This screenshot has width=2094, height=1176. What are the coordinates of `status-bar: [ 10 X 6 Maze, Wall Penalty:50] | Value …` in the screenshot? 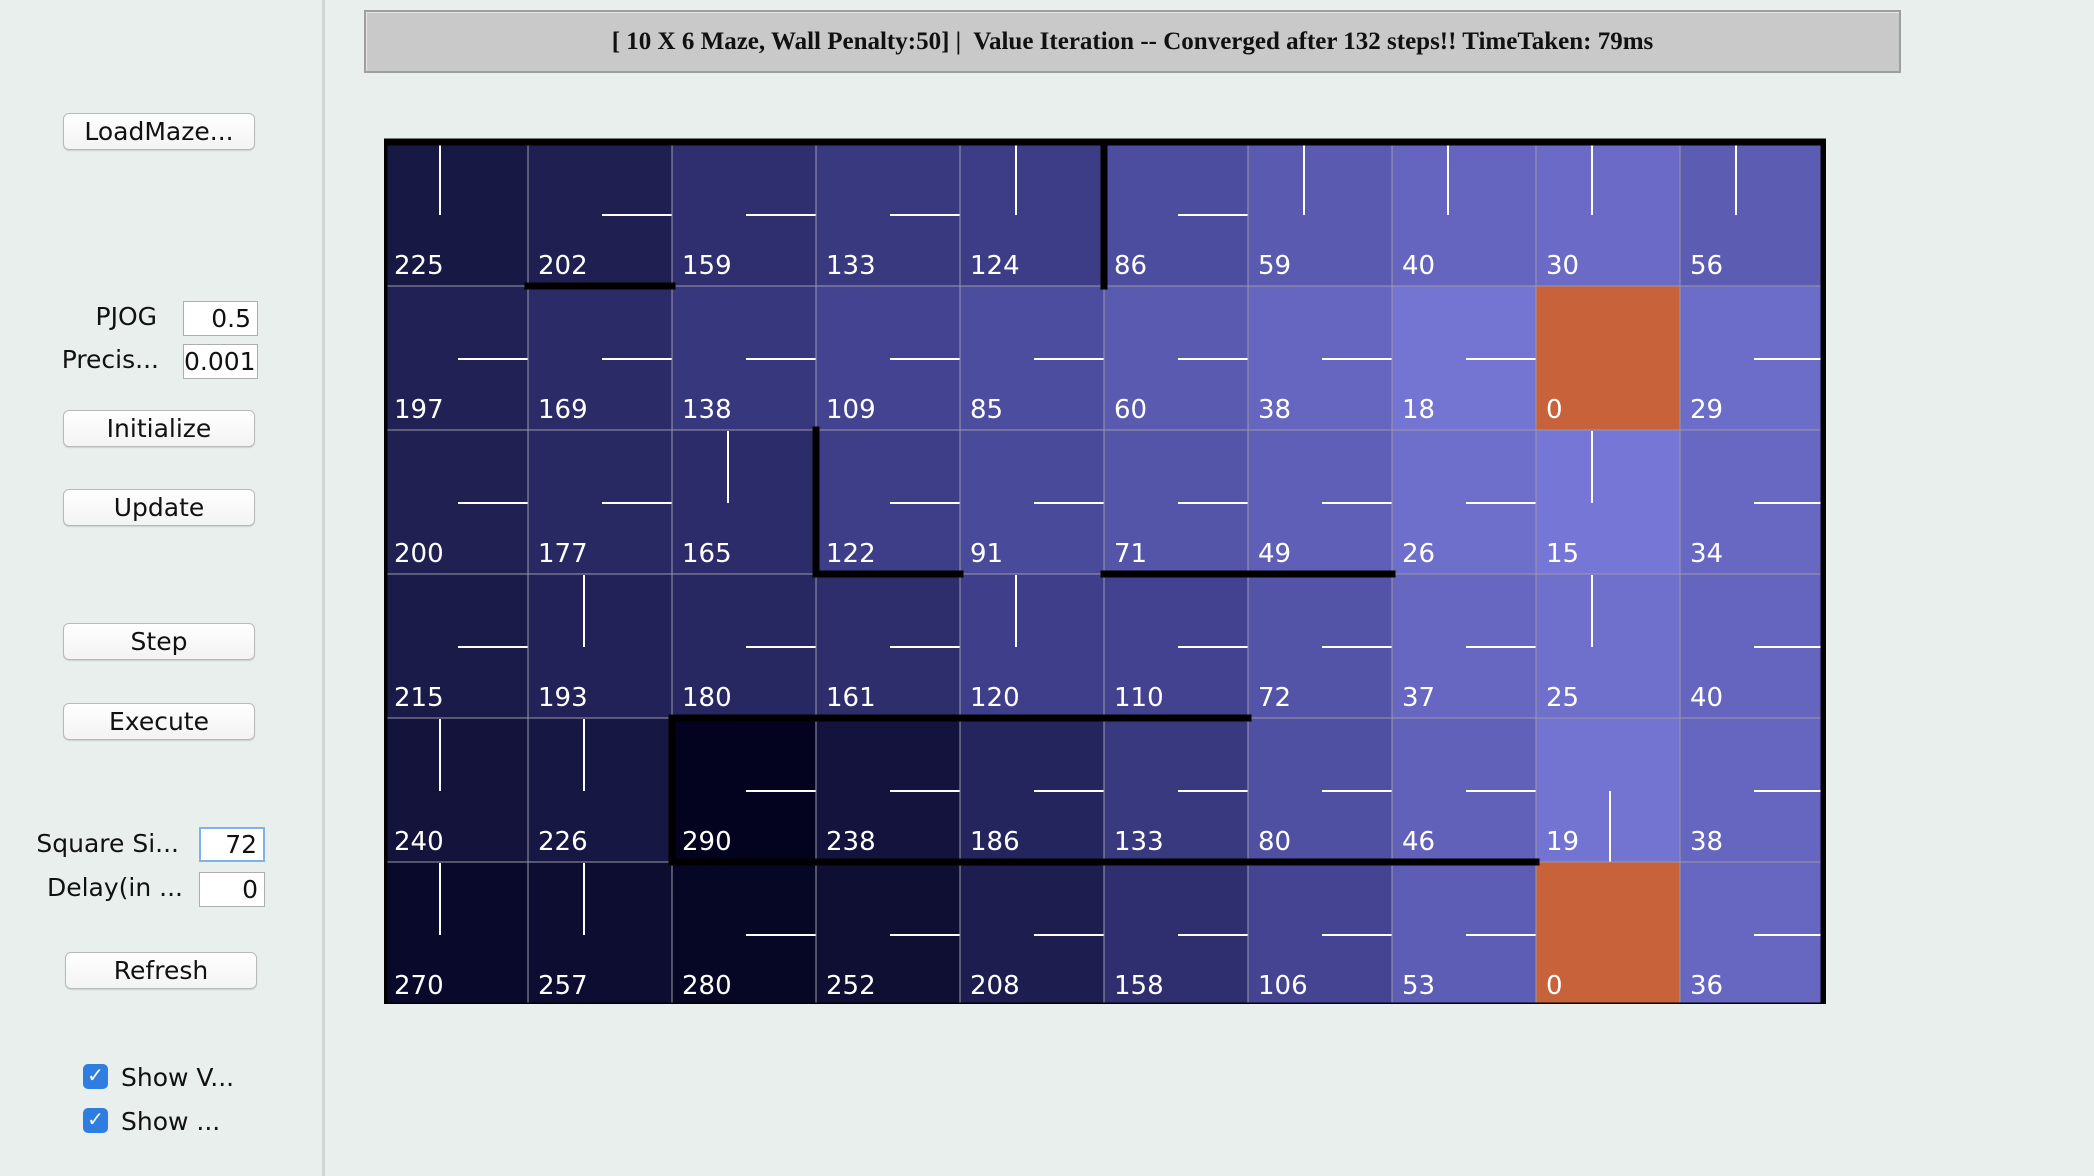 It's located at (1132, 41).